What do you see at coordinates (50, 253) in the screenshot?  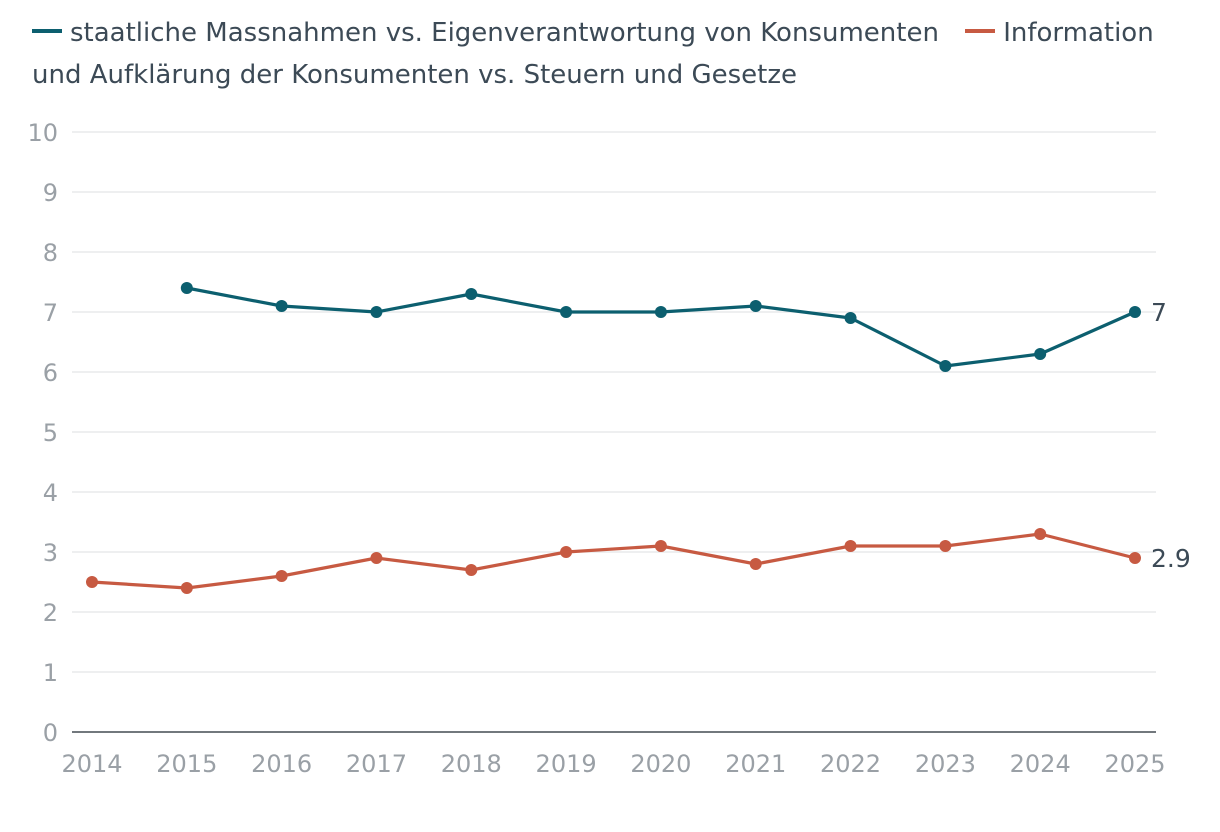 I see `y-tick-label-8: 8` at bounding box center [50, 253].